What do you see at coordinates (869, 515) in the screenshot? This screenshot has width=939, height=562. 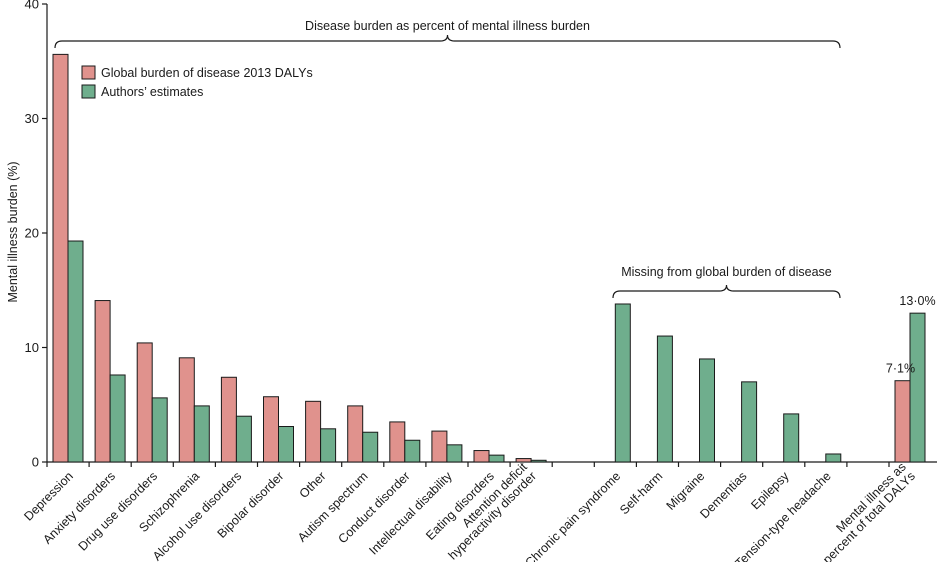 I see `x-tick-label-line: percent of total DALYs` at bounding box center [869, 515].